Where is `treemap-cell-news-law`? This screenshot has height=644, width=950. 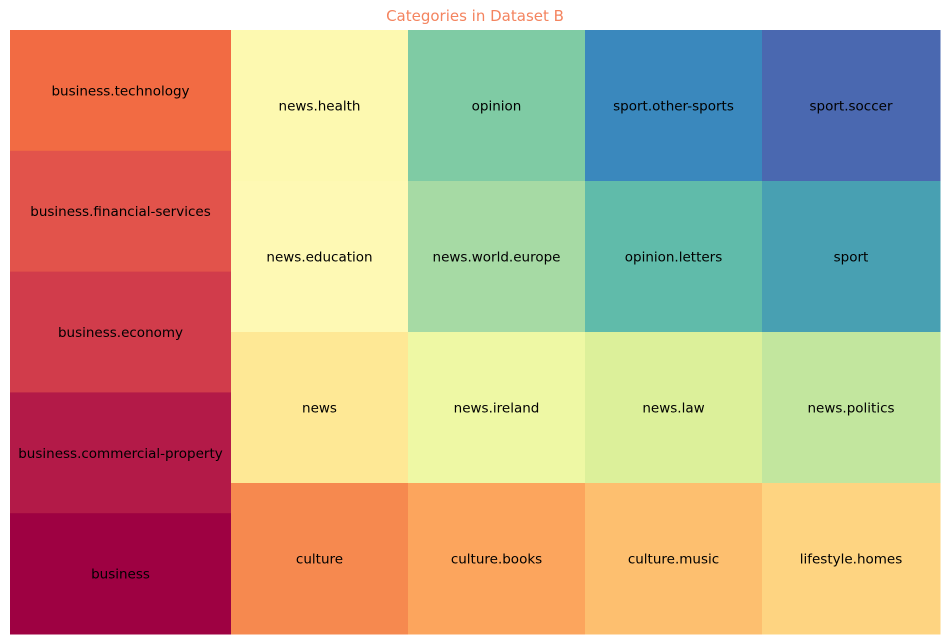
treemap-cell-news-law is located at coordinates (674, 408).